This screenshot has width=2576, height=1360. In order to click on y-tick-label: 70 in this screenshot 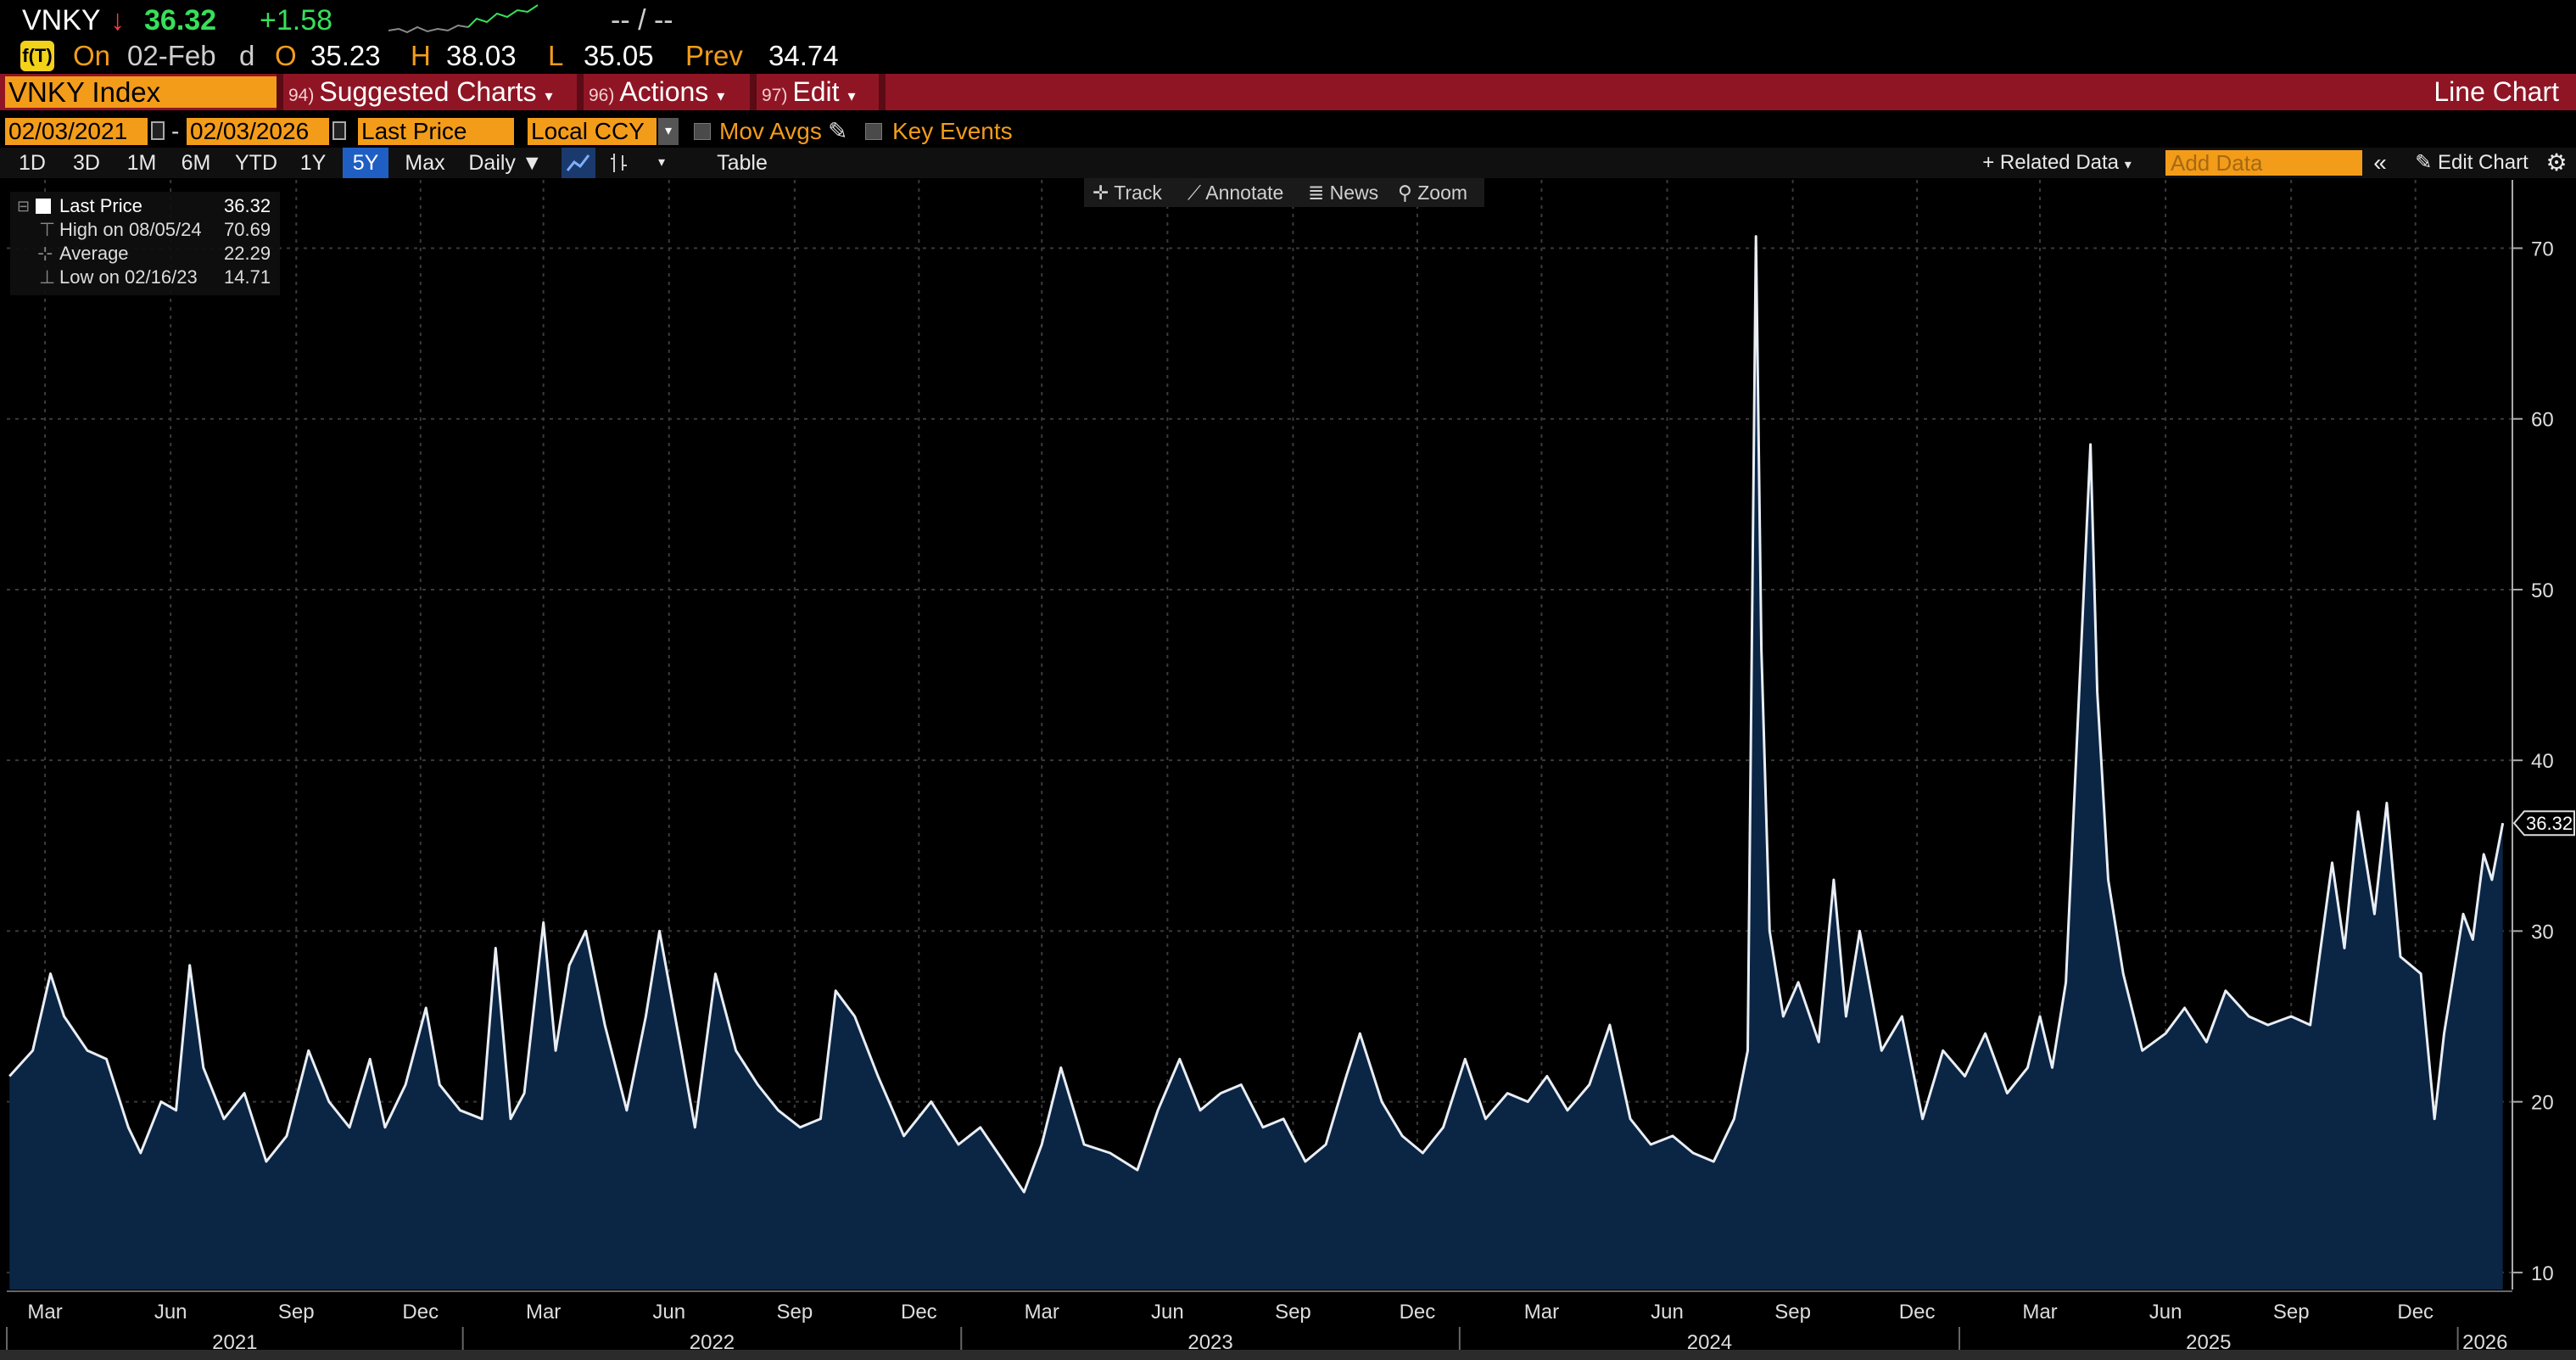, I will do `click(2542, 249)`.